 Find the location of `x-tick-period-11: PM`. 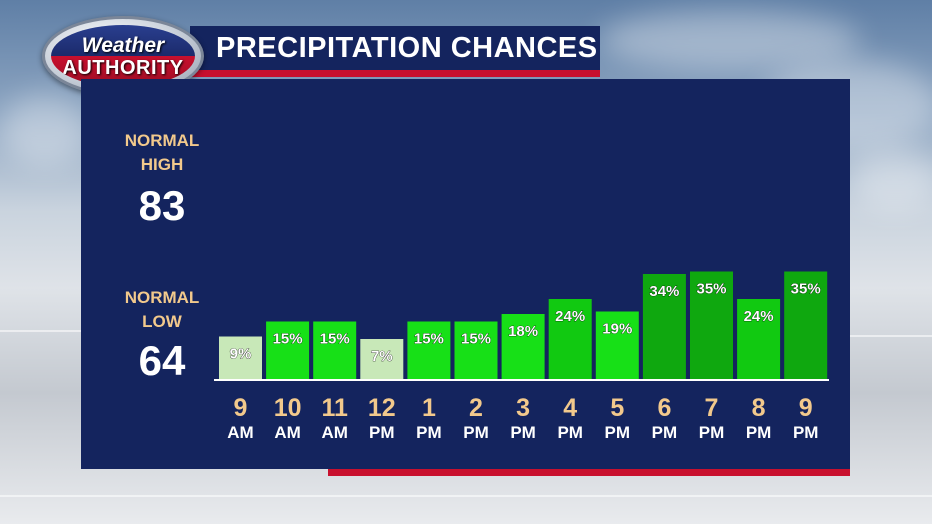

x-tick-period-11: PM is located at coordinates (759, 432).